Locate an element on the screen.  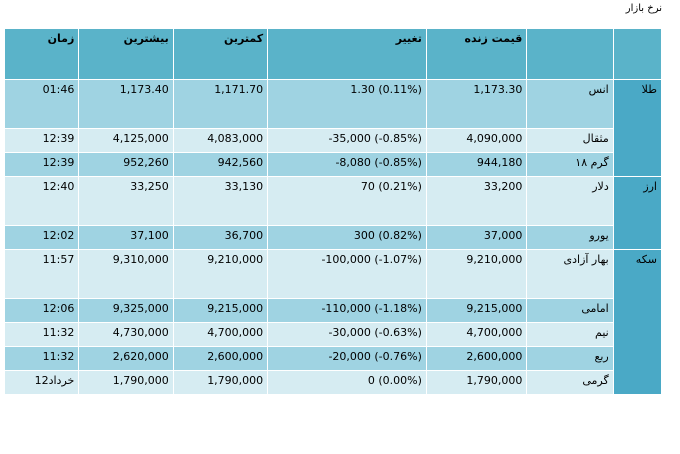
row-price: 4,700,000 is located at coordinates (476, 334).